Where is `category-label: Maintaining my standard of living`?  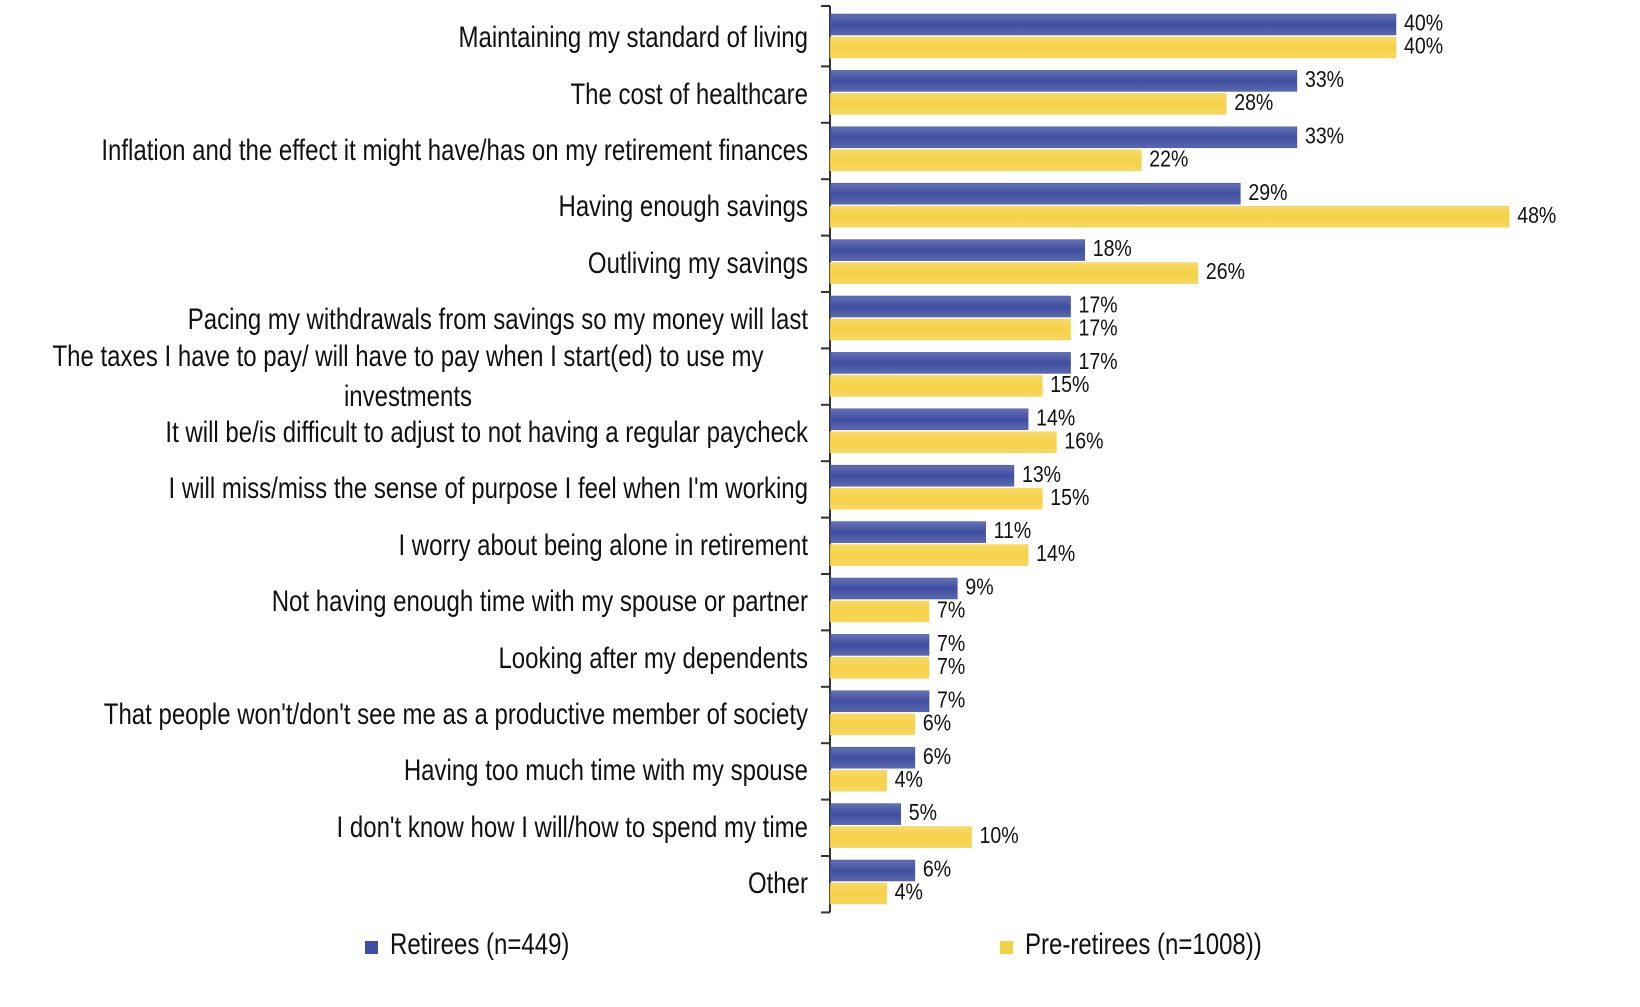
category-label: Maintaining my standard of living is located at coordinates (408, 38).